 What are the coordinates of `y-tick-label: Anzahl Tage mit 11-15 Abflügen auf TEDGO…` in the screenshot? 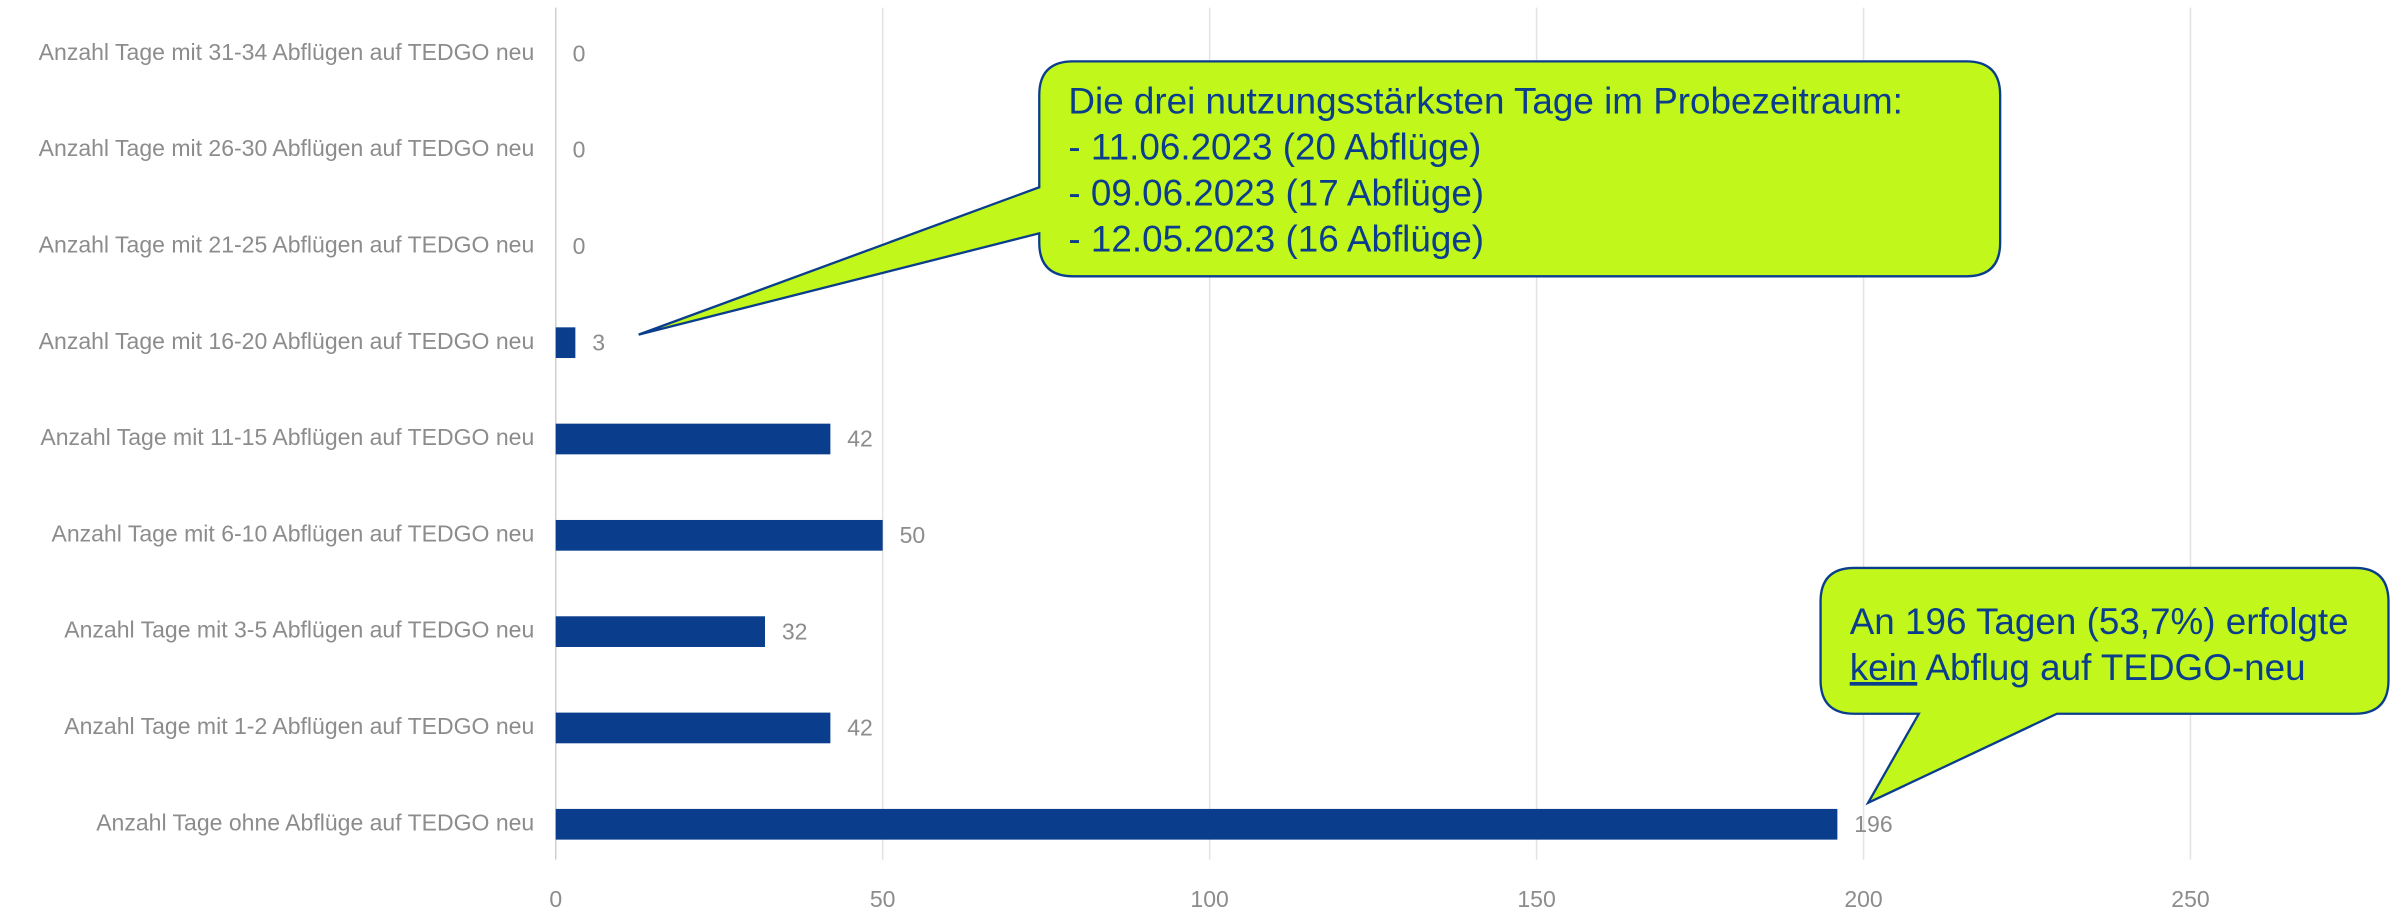 It's located at (287, 437).